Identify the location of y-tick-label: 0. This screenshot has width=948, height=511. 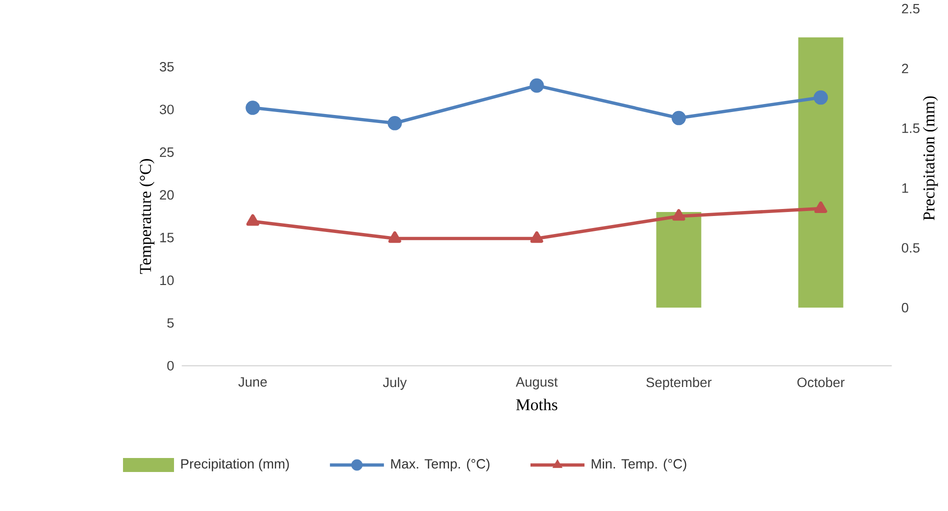
(170, 365).